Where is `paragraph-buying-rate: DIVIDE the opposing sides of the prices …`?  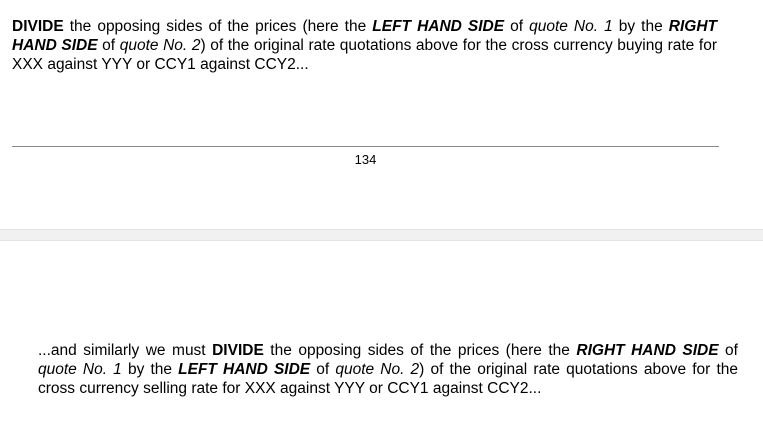 paragraph-buying-rate: DIVIDE the opposing sides of the prices … is located at coordinates (364, 45).